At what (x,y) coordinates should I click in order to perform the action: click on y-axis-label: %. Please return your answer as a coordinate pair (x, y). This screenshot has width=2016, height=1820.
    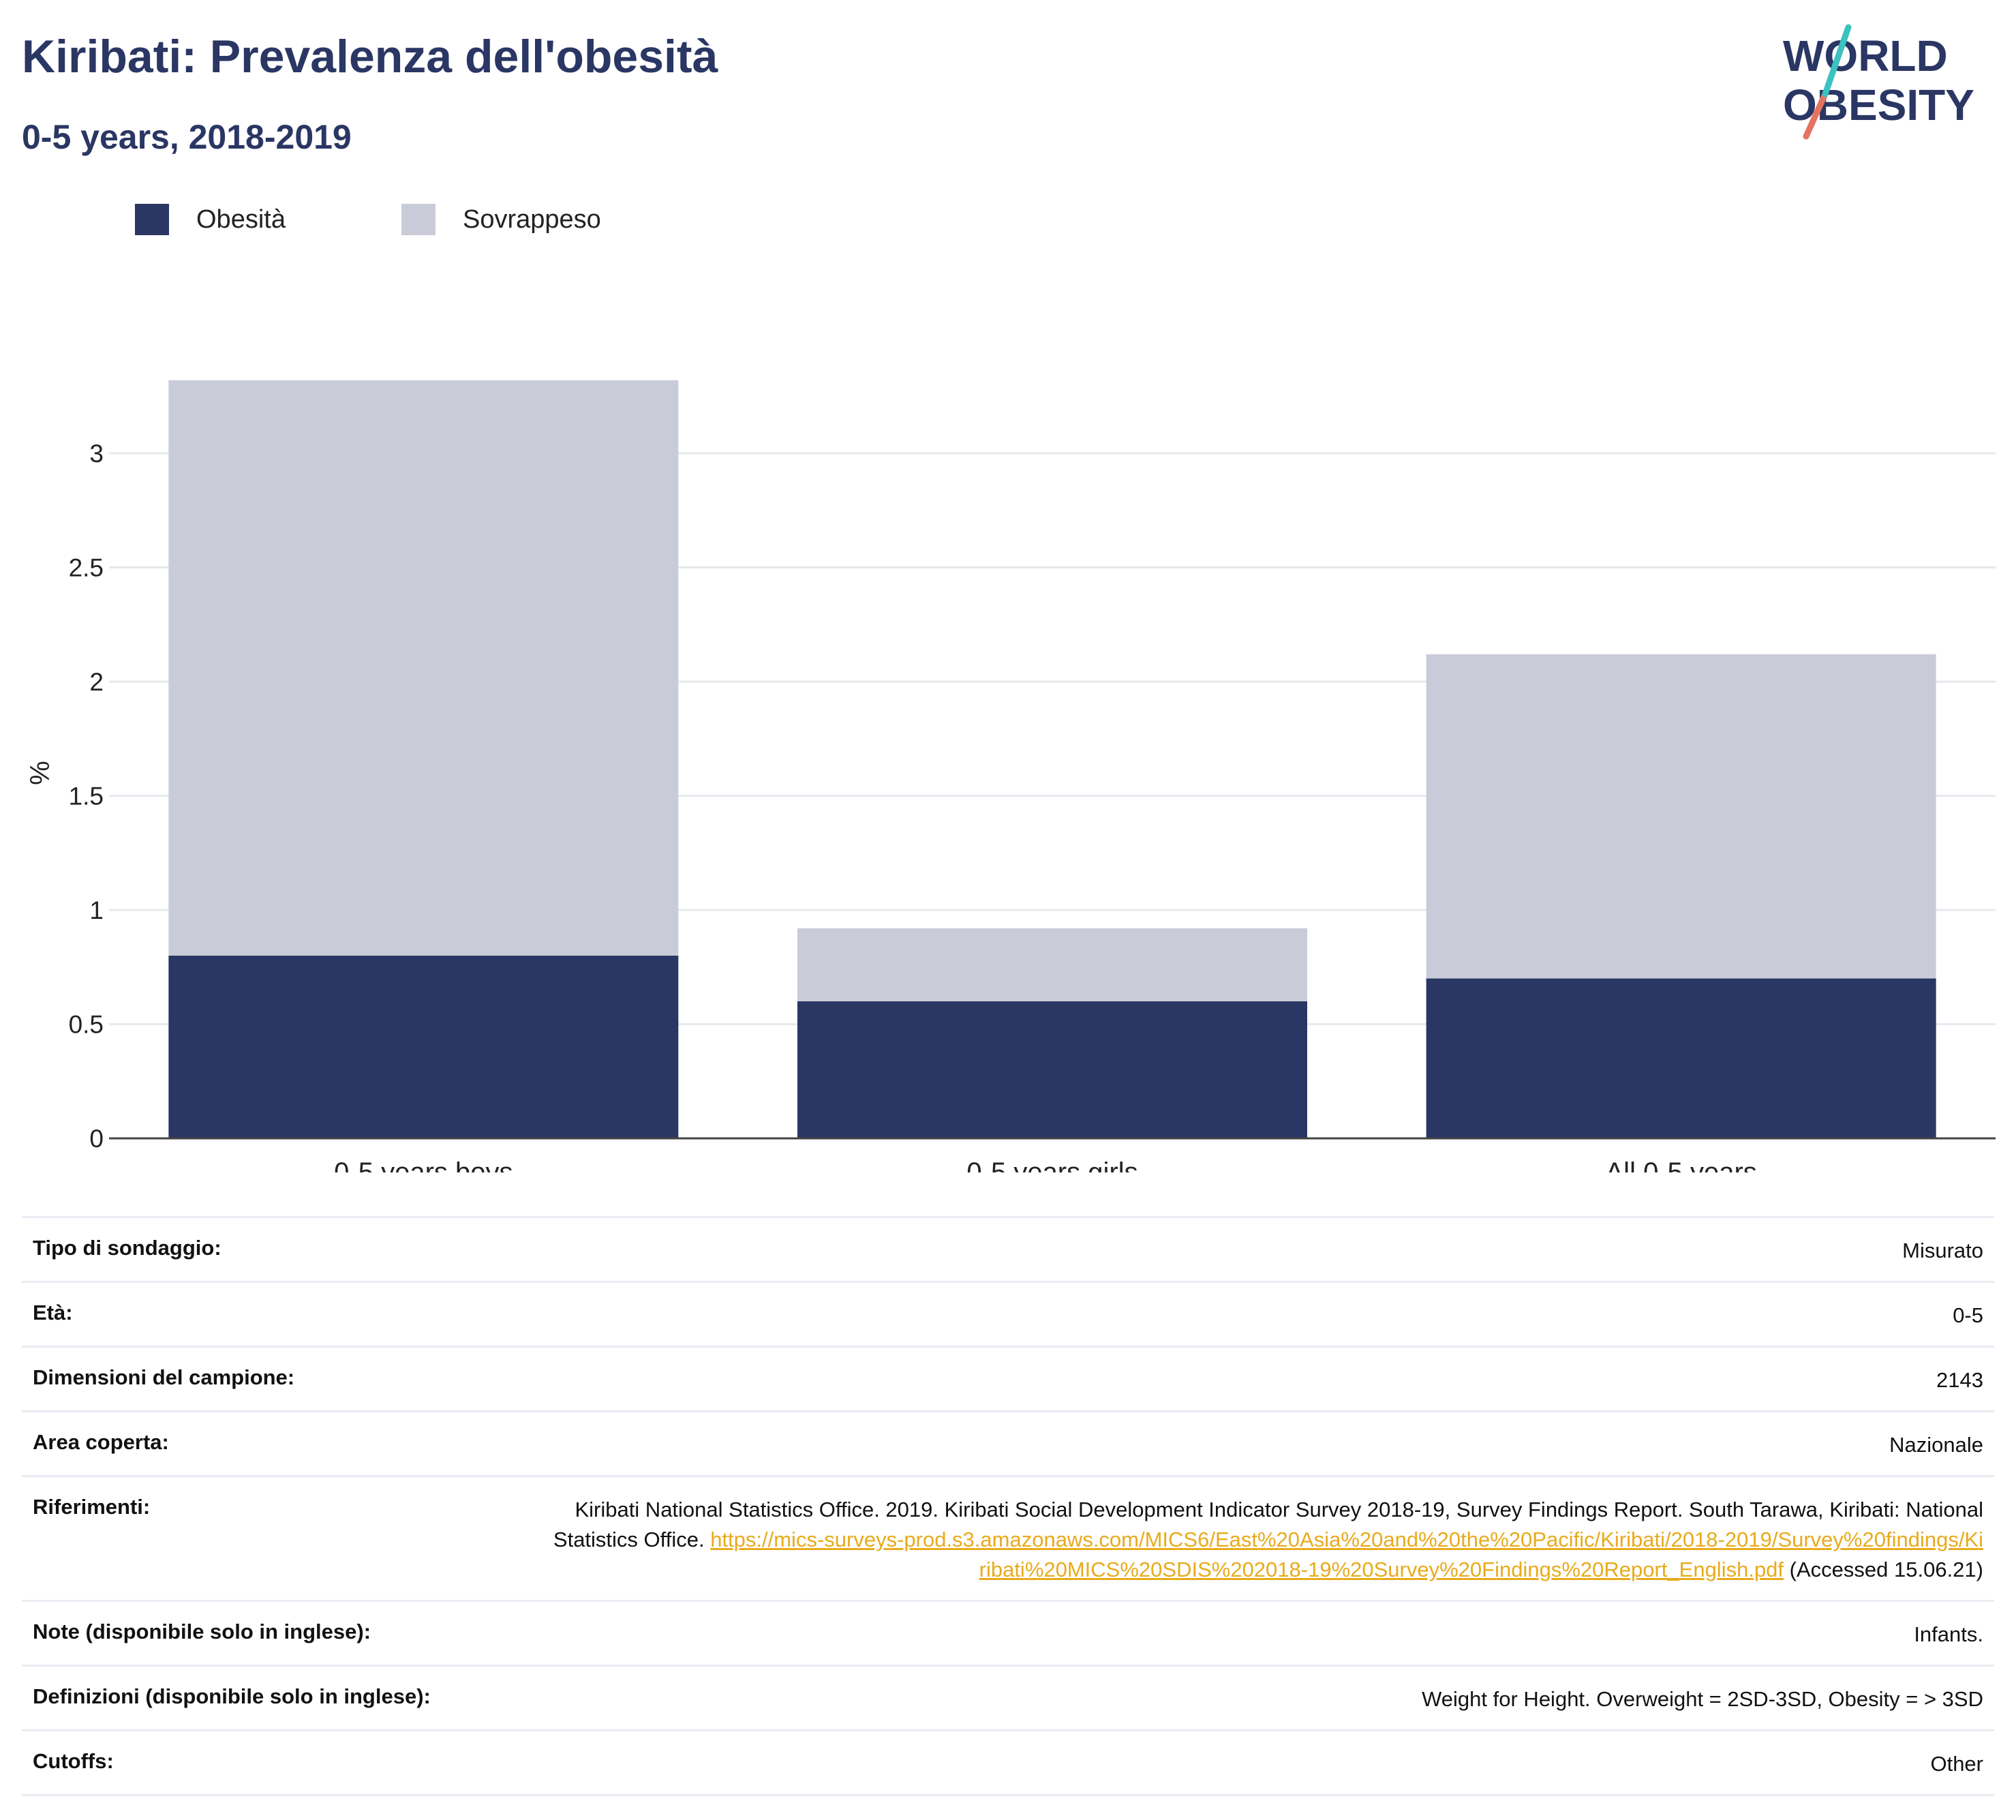
    Looking at the image, I should click on (40, 773).